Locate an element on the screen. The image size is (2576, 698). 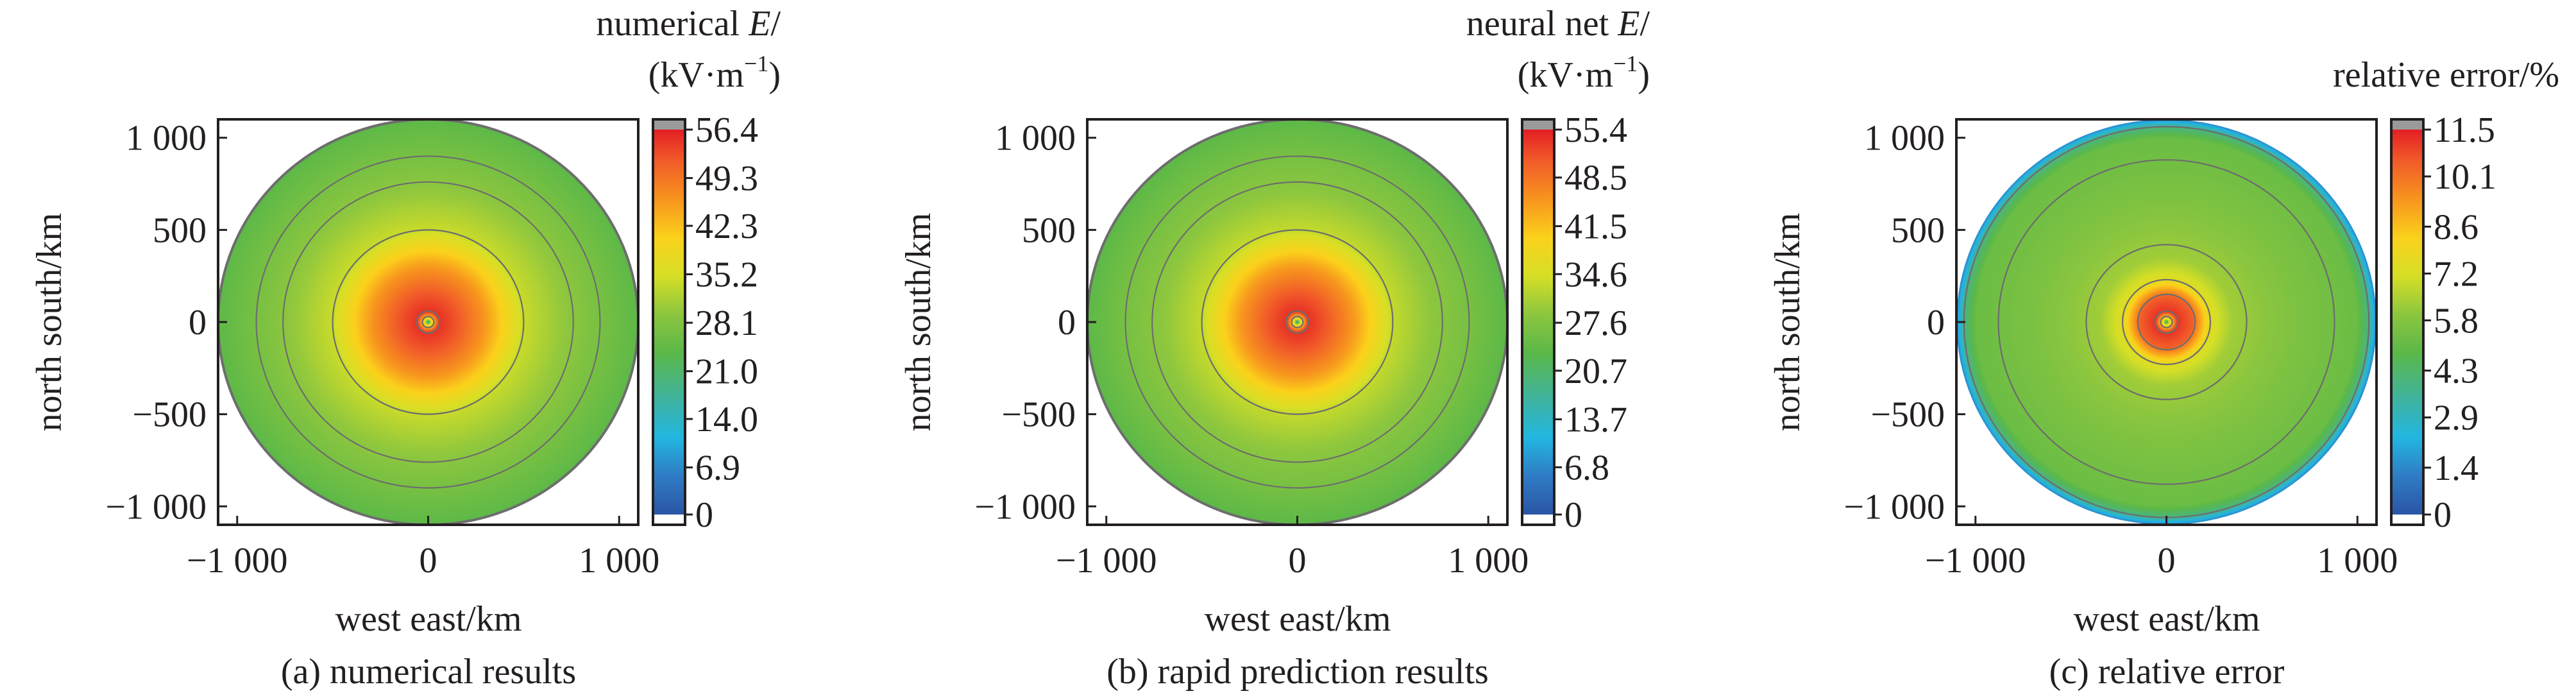
colorbar-tick-label: 49.3 is located at coordinates (726, 179).